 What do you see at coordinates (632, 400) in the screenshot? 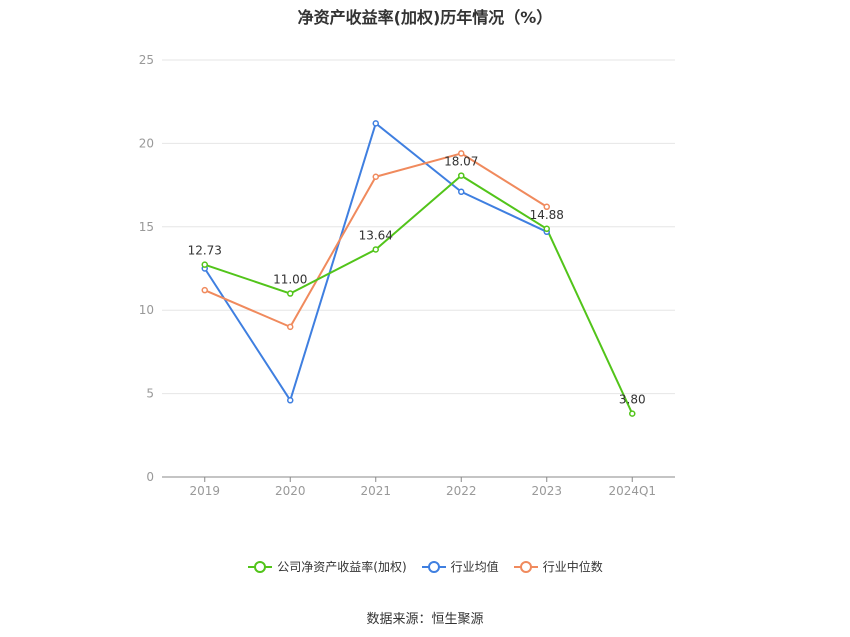
I see `data-label: 3.80` at bounding box center [632, 400].